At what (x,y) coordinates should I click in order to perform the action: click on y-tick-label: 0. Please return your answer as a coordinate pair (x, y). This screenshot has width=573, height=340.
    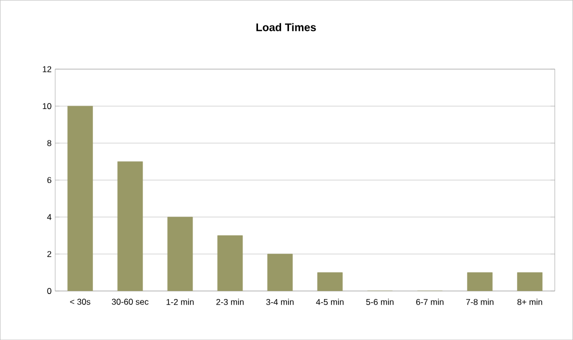
    Looking at the image, I should click on (49, 291).